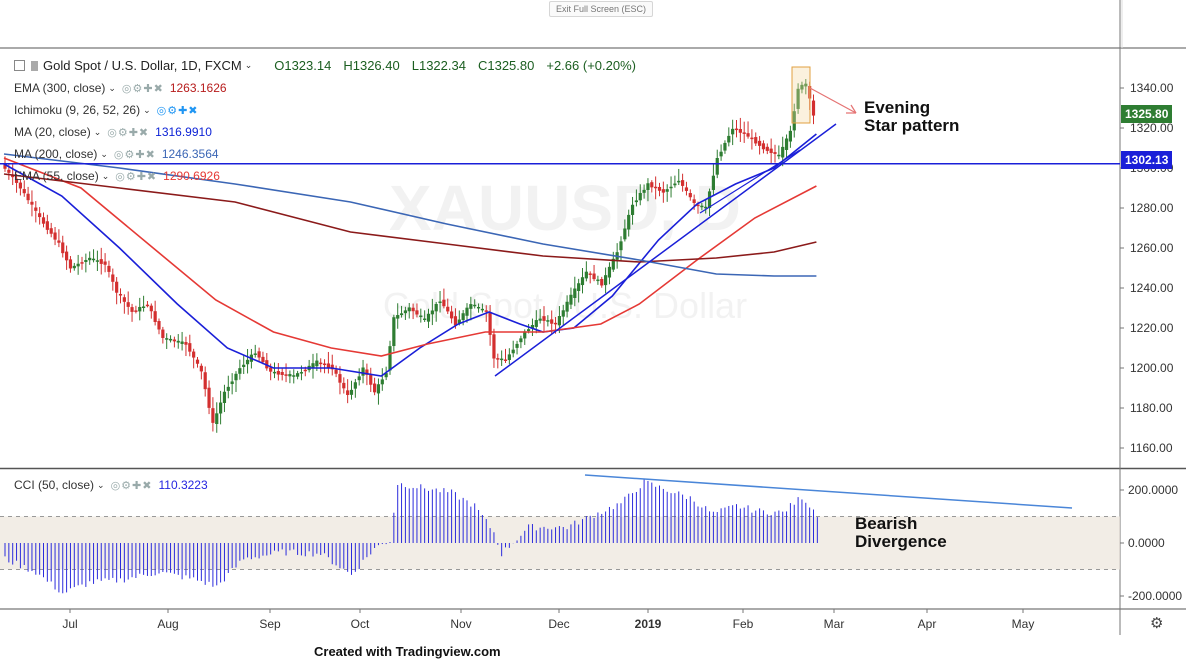 The width and height of the screenshot is (1186, 668). I want to click on evening-star-annotation: Evening Star pattern, so click(911, 117).